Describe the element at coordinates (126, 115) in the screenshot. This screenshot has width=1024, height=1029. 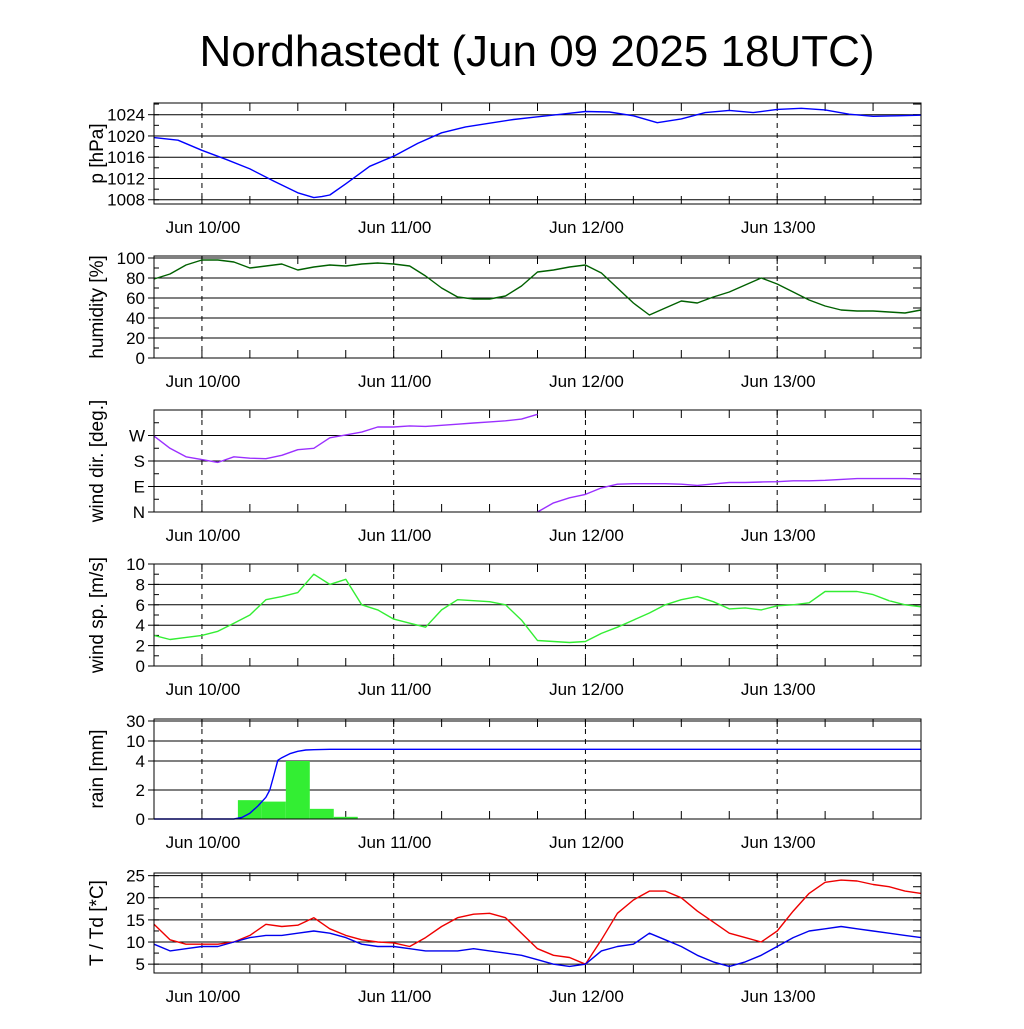
I see `y-tick-label: 1024` at that location.